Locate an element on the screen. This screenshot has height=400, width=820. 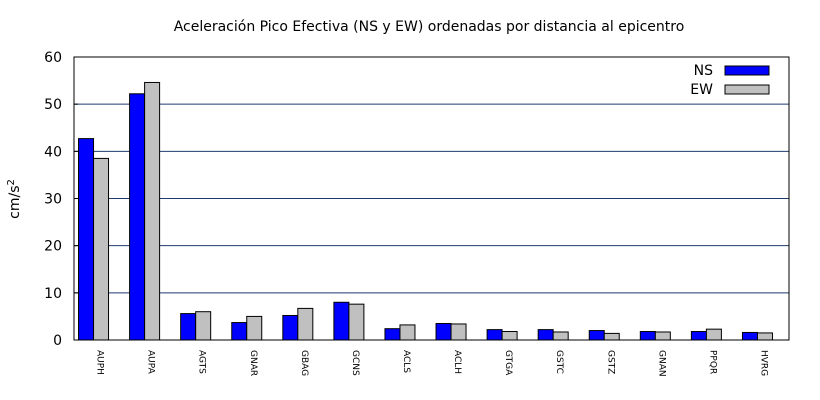
x-tick-label: HVRG is located at coordinates (763, 363).